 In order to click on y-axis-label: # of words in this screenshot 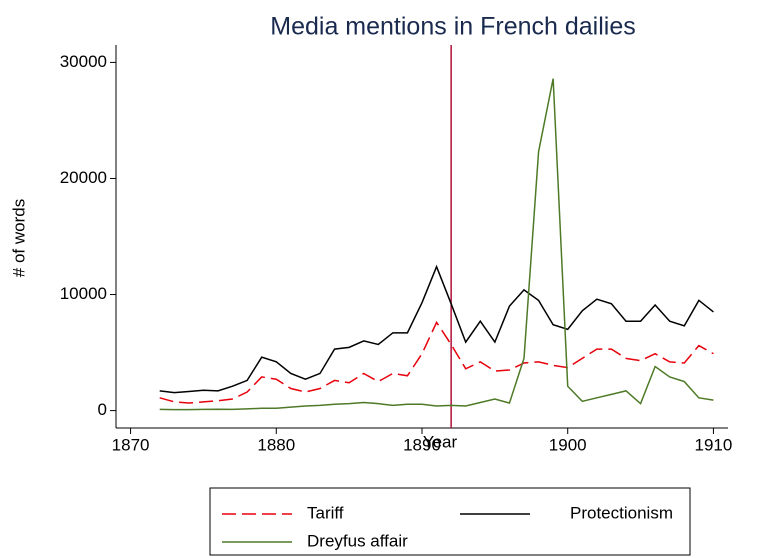, I will do `click(18, 238)`.